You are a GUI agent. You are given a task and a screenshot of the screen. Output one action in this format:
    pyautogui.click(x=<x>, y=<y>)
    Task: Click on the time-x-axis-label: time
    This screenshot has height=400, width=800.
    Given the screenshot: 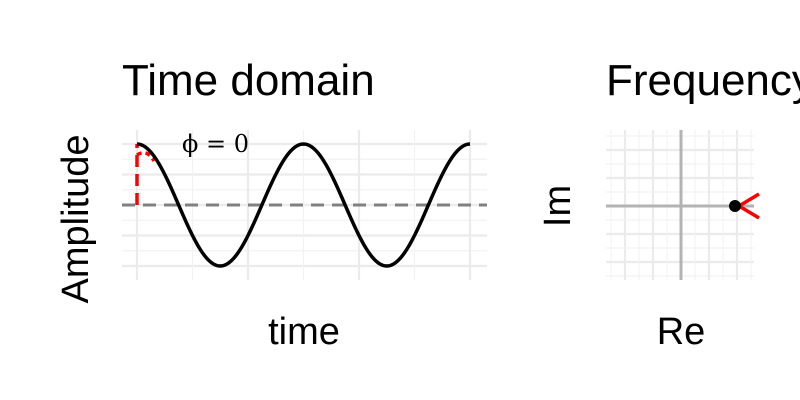 What is the action you would take?
    pyautogui.click(x=304, y=332)
    